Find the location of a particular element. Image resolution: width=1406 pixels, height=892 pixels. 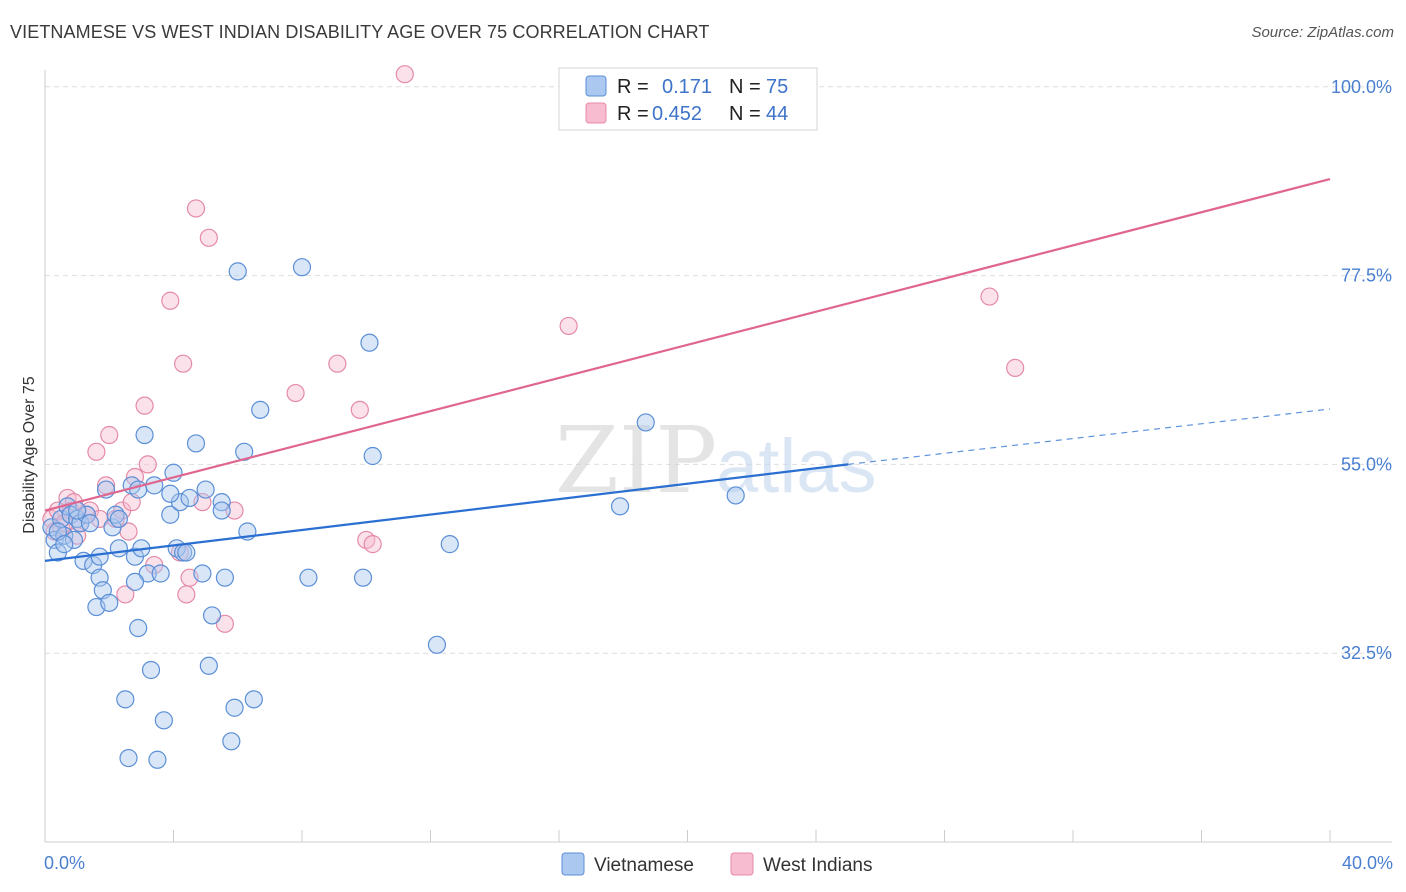

y-axis-label: Disability Age Over 75 is located at coordinates (29, 455).